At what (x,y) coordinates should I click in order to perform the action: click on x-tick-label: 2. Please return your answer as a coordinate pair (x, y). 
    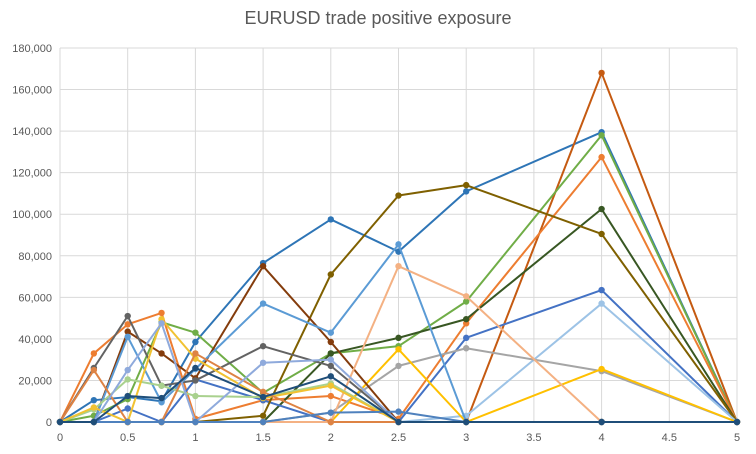
    Looking at the image, I should click on (331, 438).